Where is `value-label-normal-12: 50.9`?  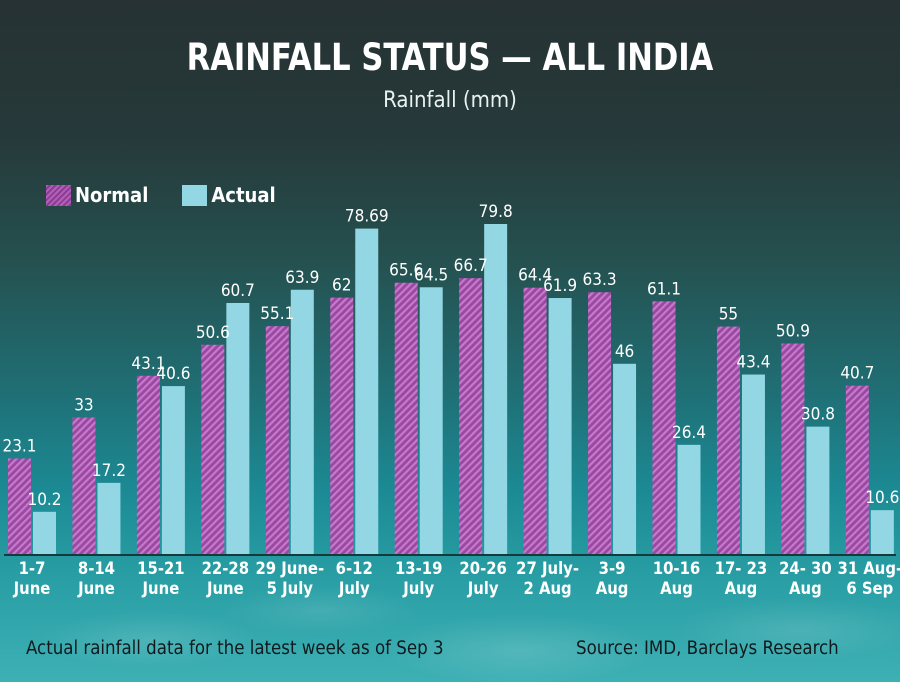 value-label-normal-12: 50.9 is located at coordinates (793, 332).